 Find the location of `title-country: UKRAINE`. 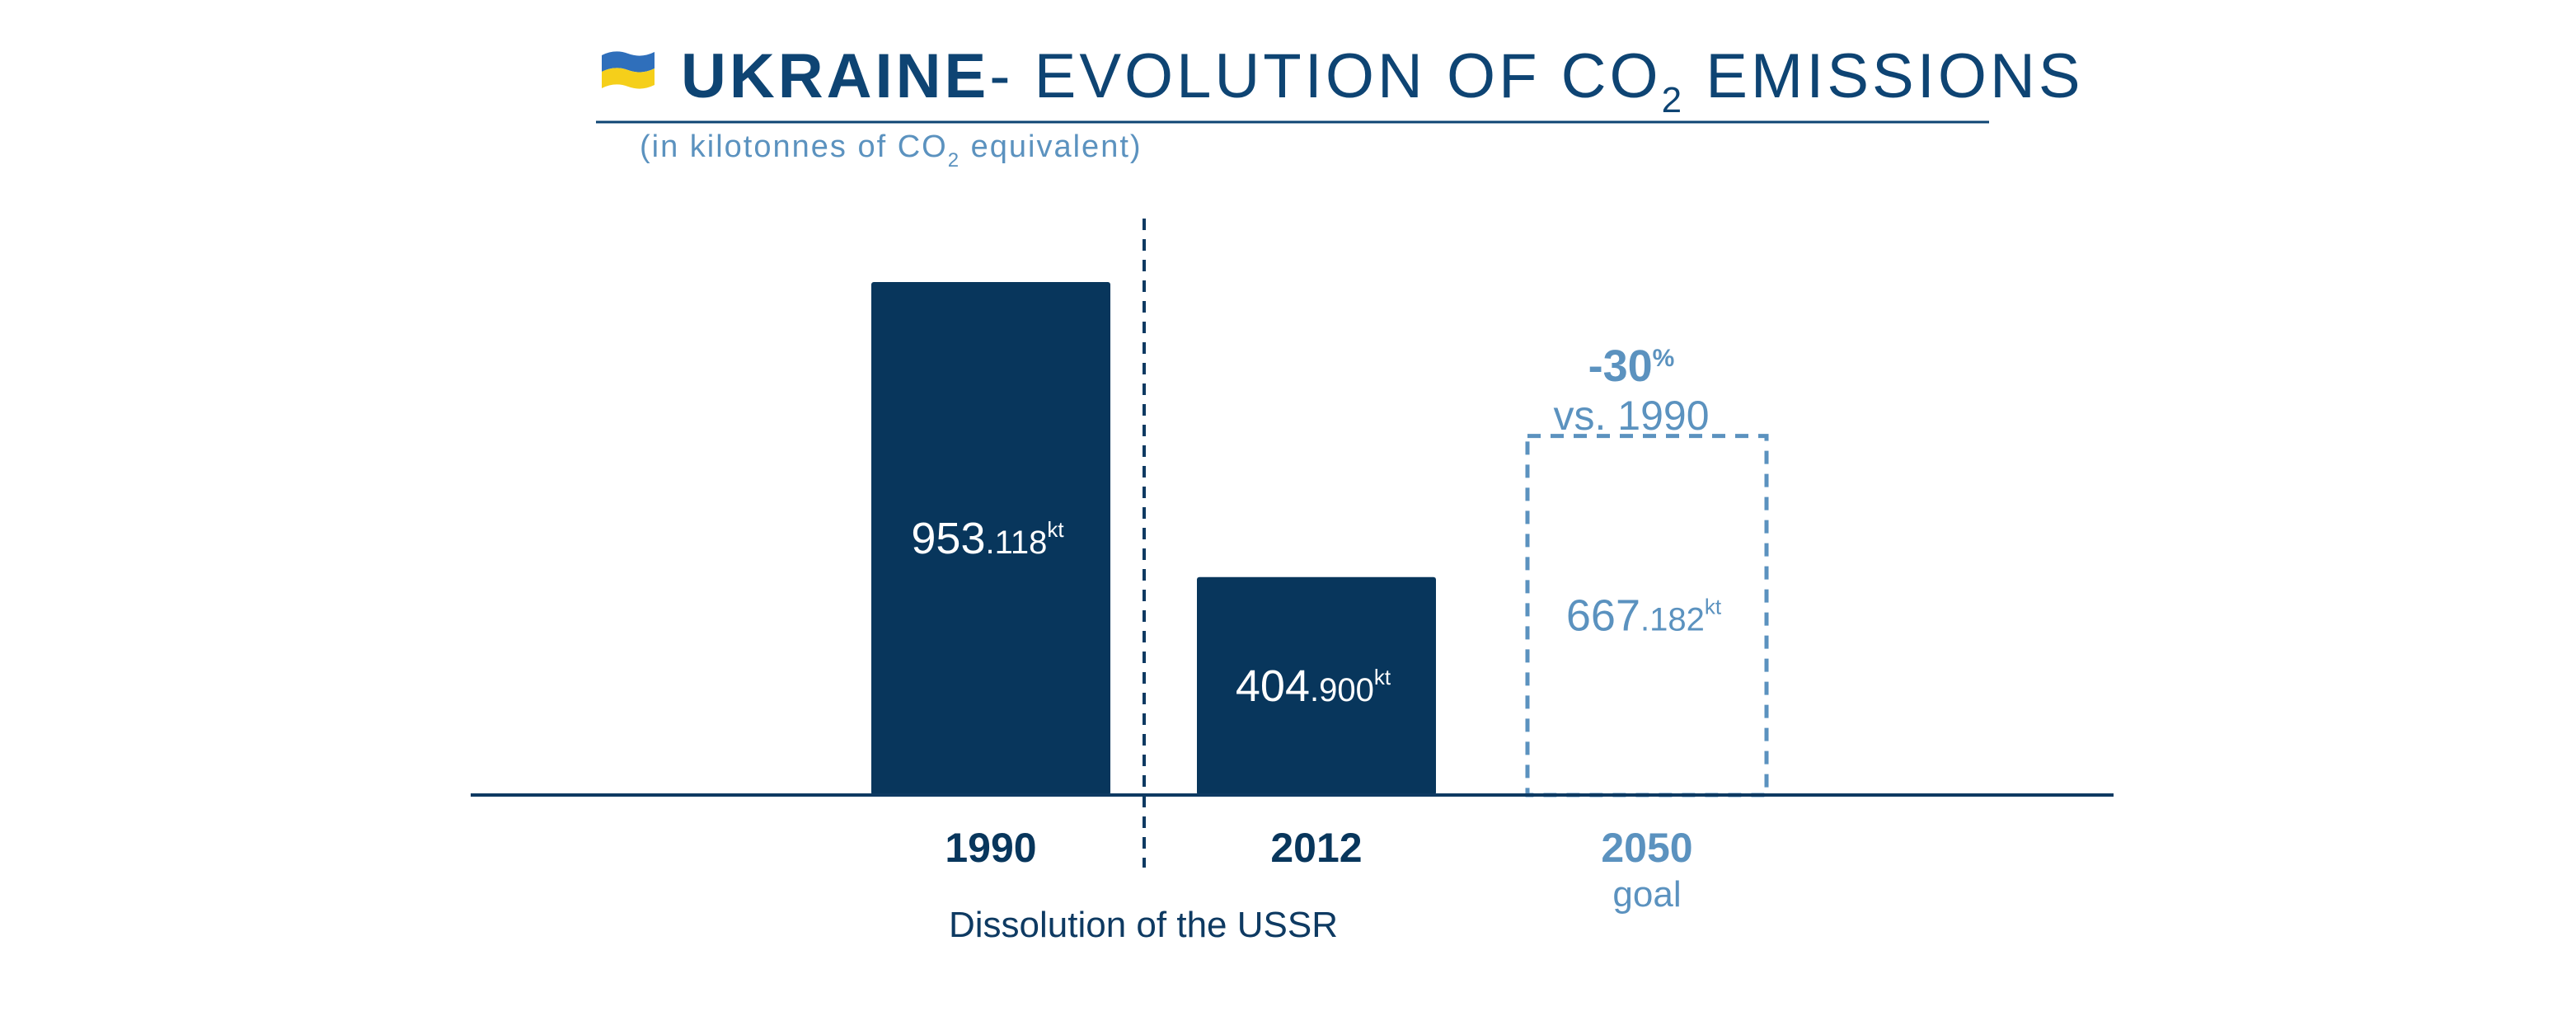

title-country: UKRAINE is located at coordinates (835, 76).